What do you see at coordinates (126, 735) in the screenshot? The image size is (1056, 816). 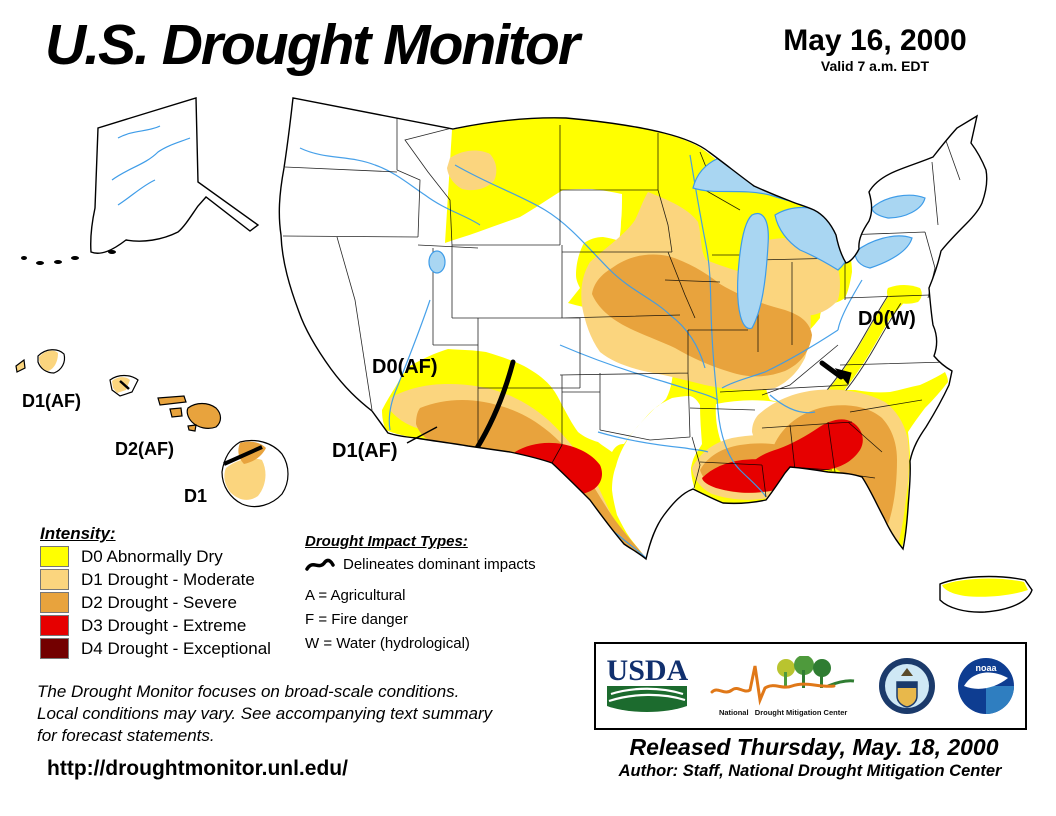 I see `disclaimer-line-3: for forecast statements.` at bounding box center [126, 735].